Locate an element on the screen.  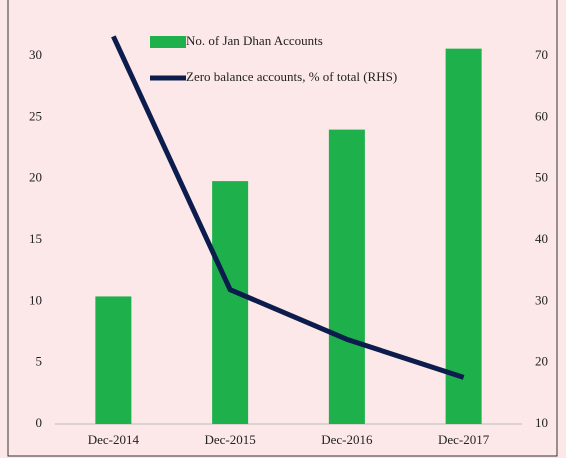
x-tick-label: Dec-2016 is located at coordinates (347, 439).